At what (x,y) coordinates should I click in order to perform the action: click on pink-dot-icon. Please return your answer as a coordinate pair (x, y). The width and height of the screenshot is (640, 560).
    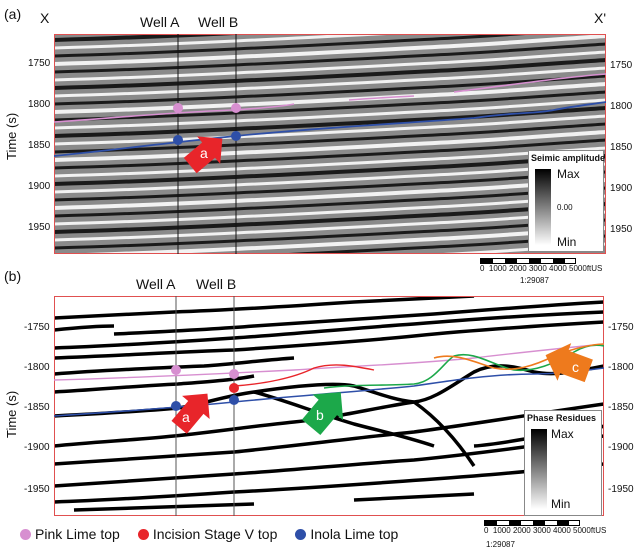
    Looking at the image, I should click on (25, 534).